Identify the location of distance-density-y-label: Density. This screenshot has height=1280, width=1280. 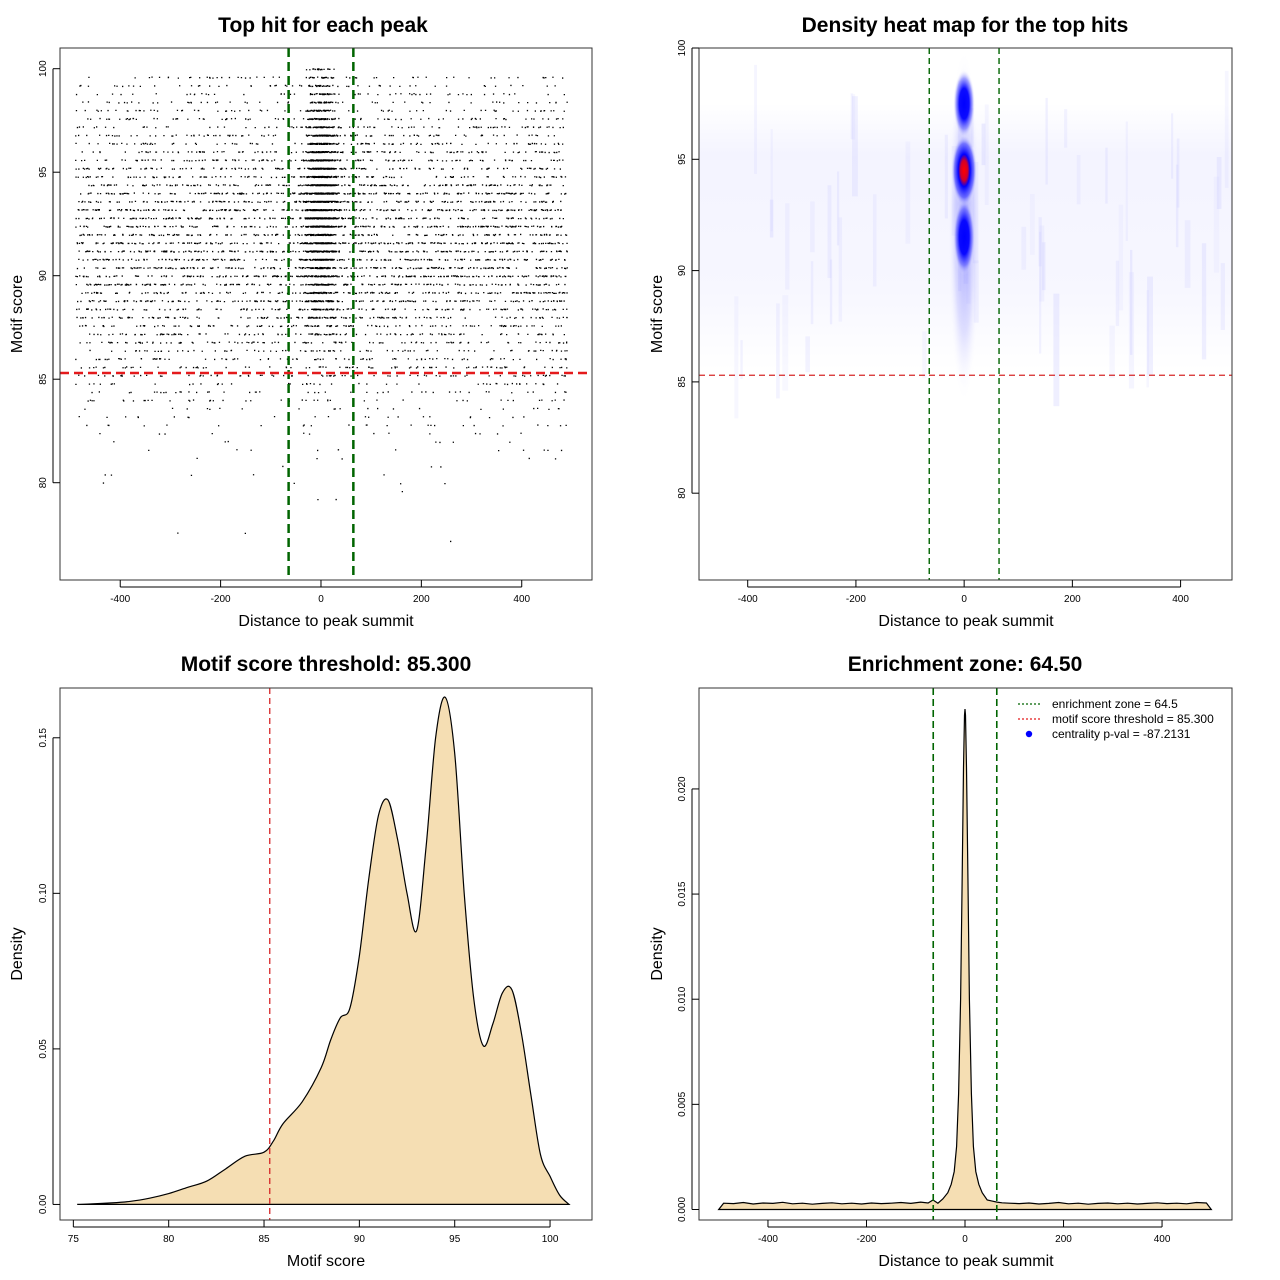
(657, 953).